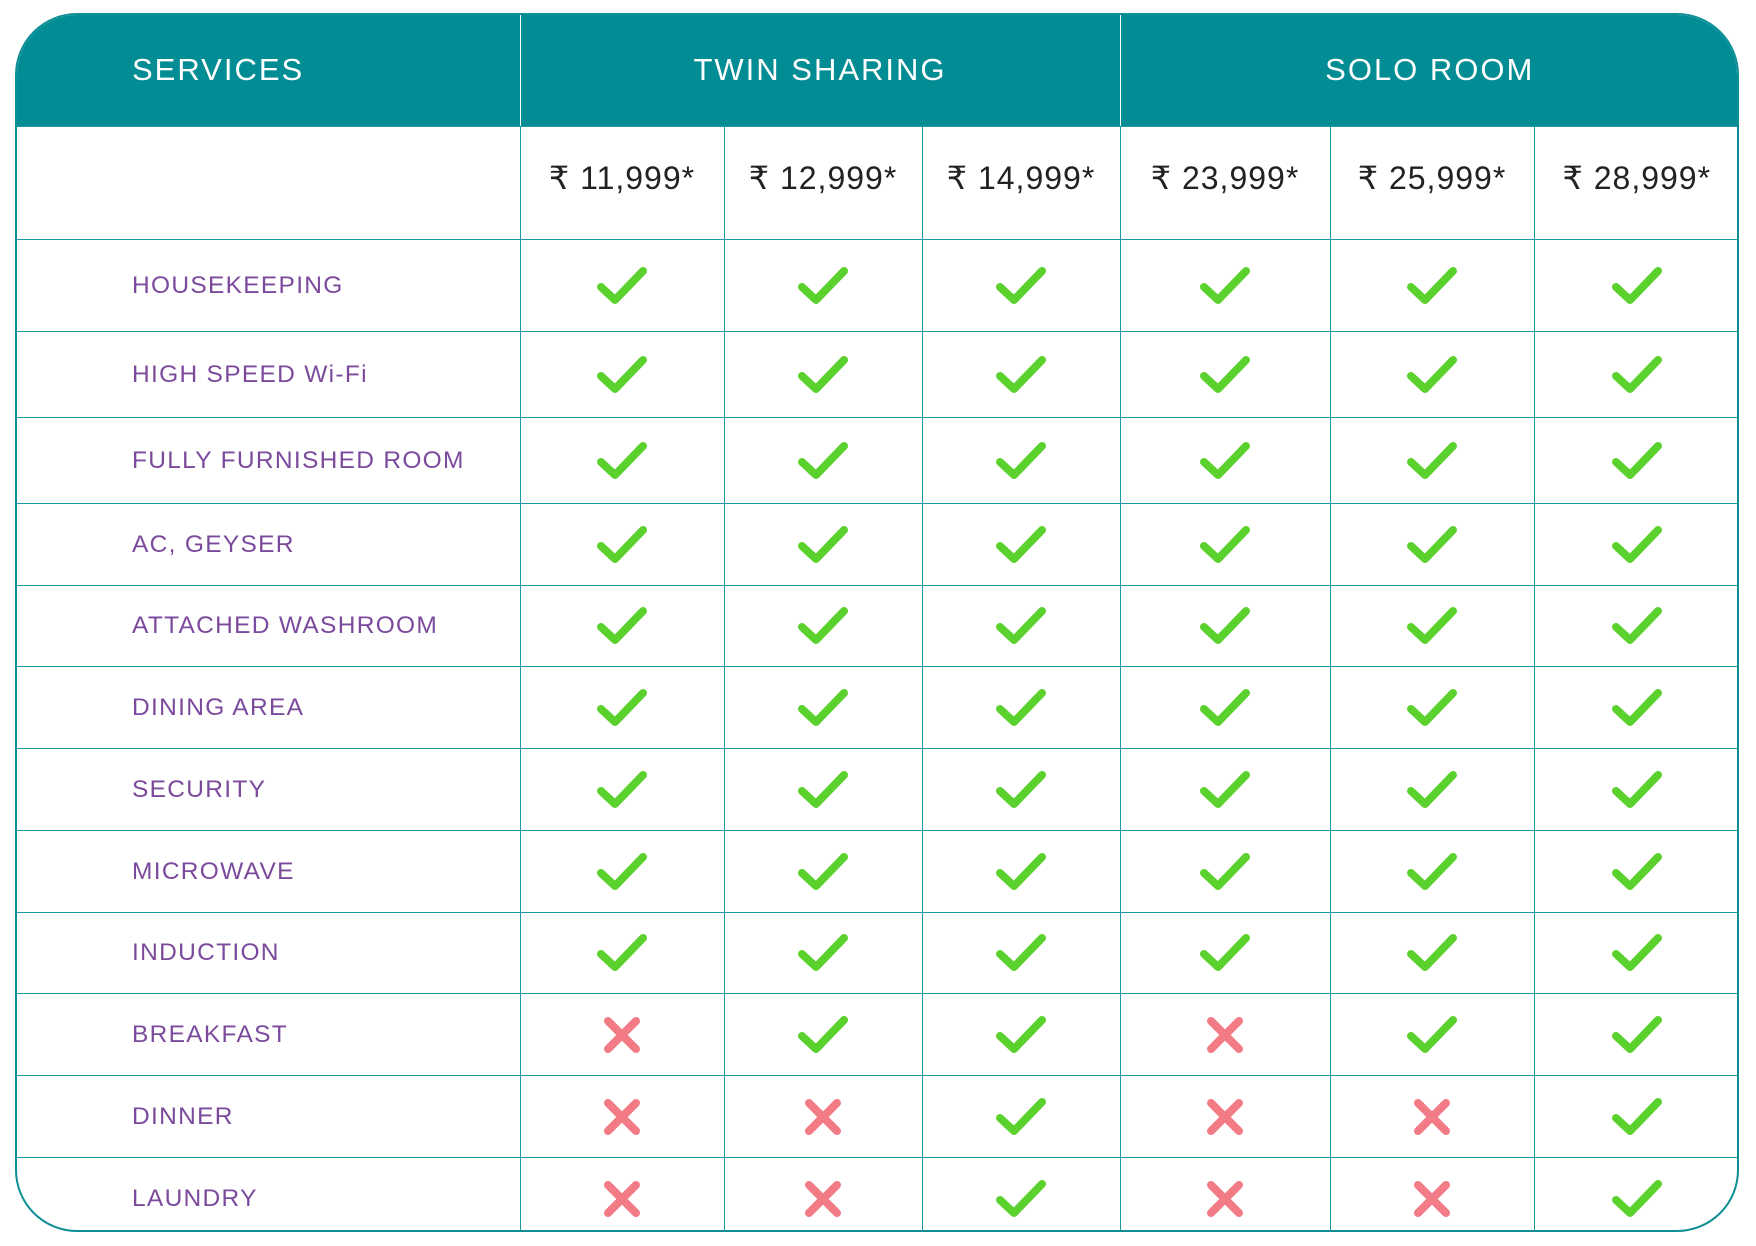  I want to click on service-label: DINING AREA, so click(269, 707).